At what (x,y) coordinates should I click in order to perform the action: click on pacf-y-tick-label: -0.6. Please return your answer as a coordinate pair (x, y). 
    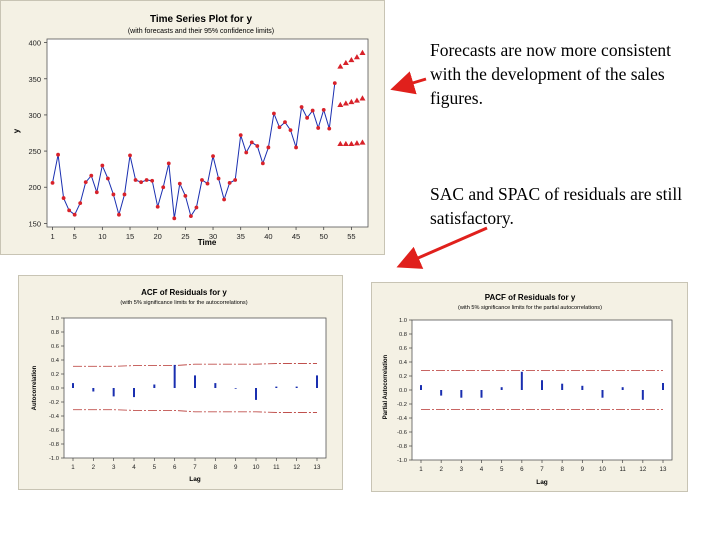
    Looking at the image, I should click on (402, 433).